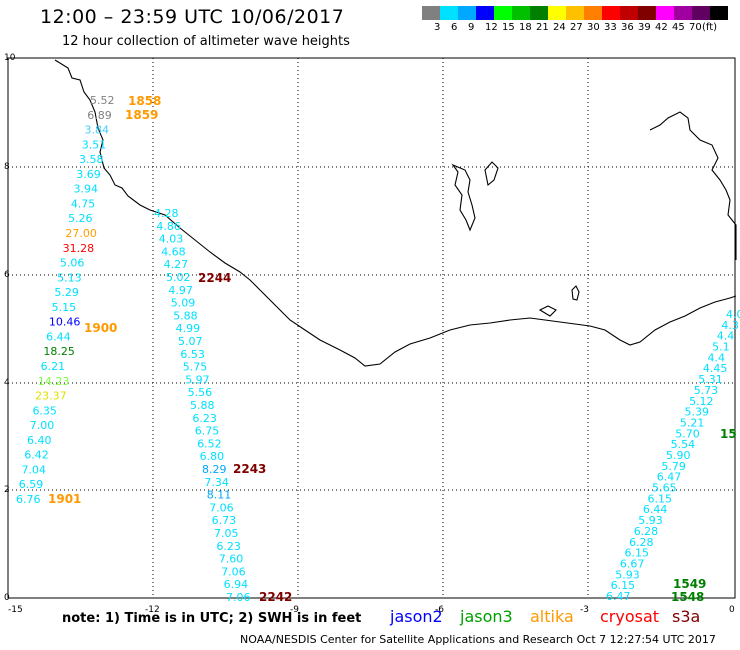 This screenshot has height=650, width=740. I want to click on wave-height-value: 5.90, so click(678, 455).